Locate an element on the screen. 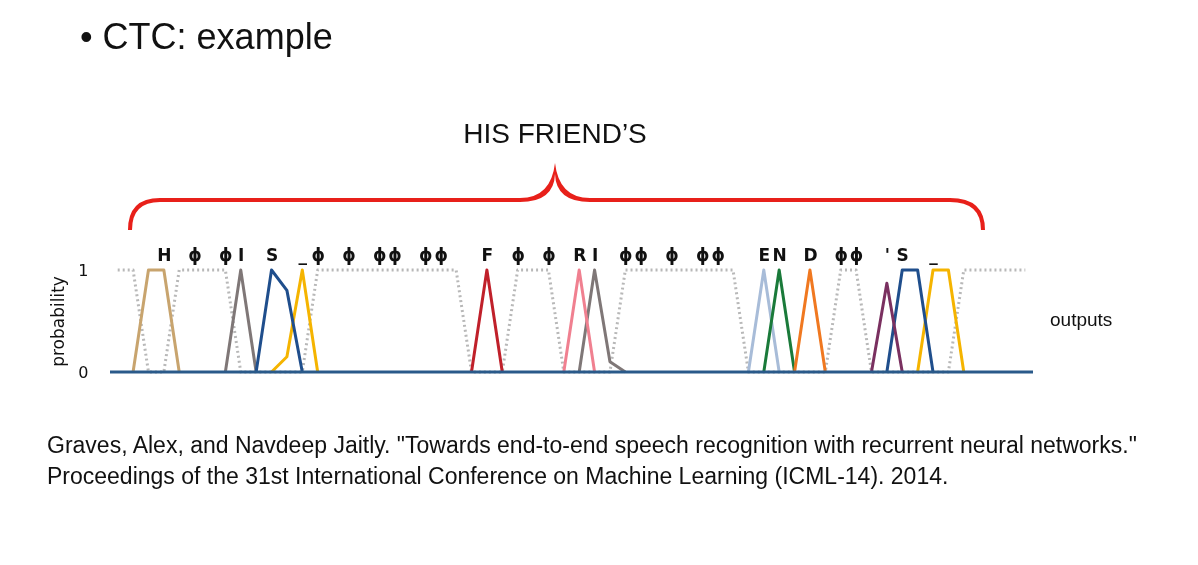 This screenshot has height=565, width=1198. x-tick-label: F is located at coordinates (487, 254).